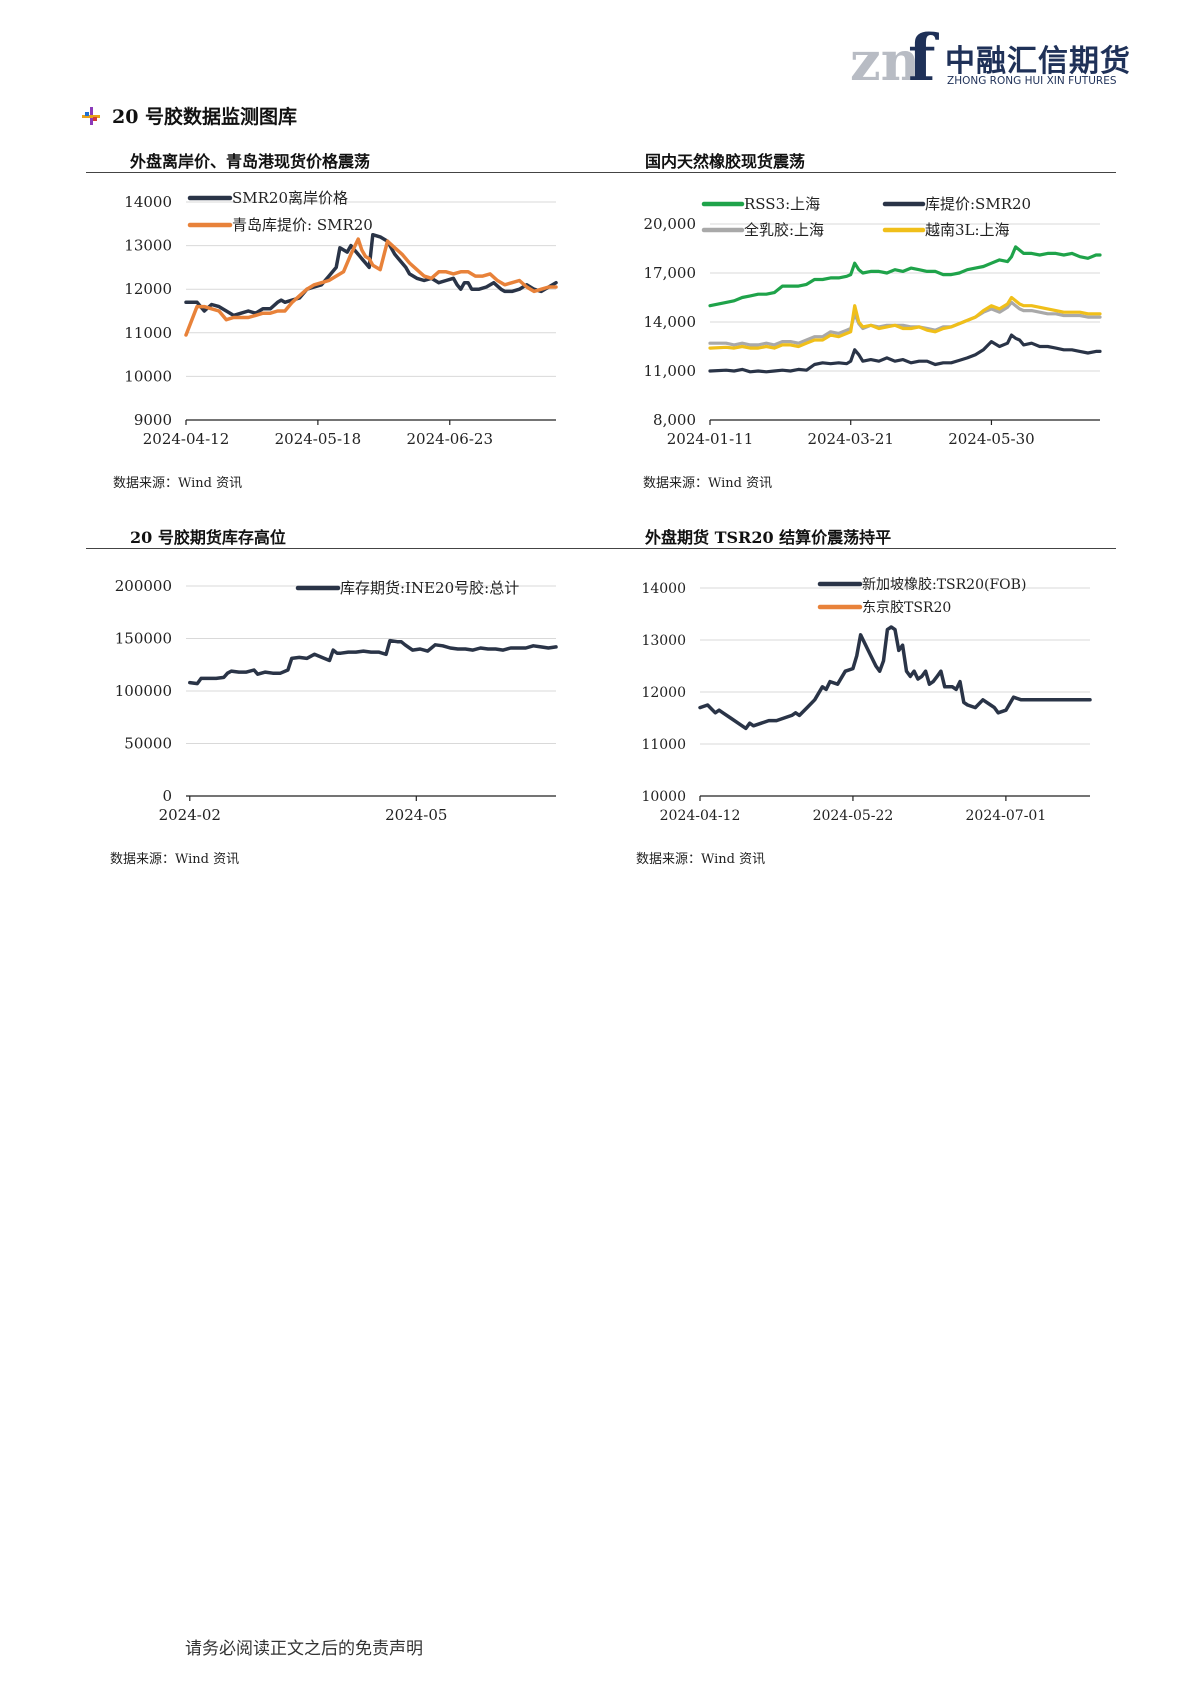 Image resolution: width=1190 pixels, height=1683 pixels. What do you see at coordinates (670, 371) in the screenshot?
I see `y-tick-label: 11,000` at bounding box center [670, 371].